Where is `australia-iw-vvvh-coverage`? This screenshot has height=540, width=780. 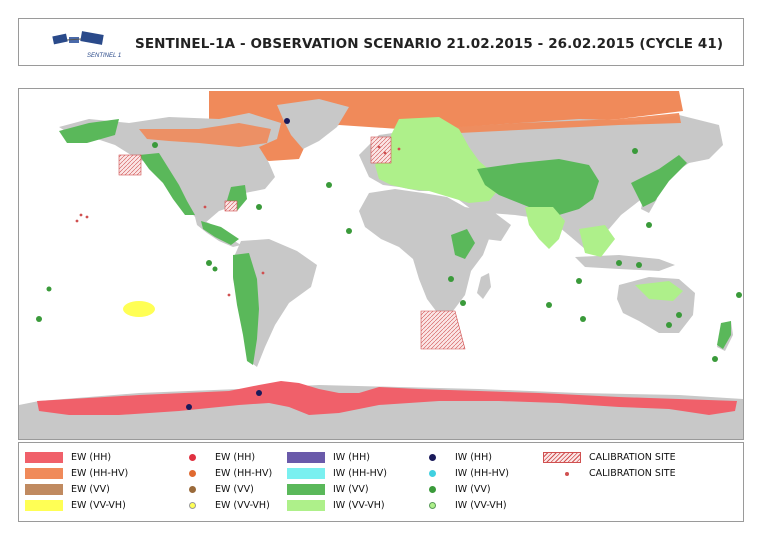 australia-iw-vvvh-coverage is located at coordinates (659, 291).